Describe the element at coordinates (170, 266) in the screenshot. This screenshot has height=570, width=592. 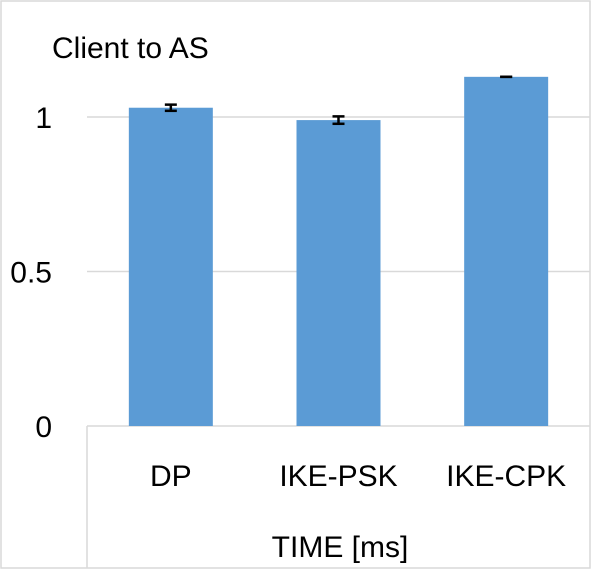
I see `bar-dp` at that location.